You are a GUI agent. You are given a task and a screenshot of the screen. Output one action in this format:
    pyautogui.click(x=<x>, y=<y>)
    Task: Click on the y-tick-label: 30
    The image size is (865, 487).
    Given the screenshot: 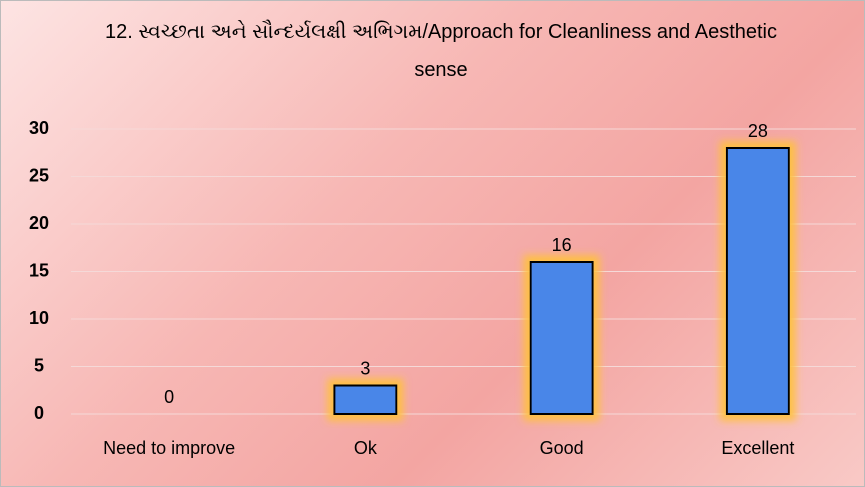 What is the action you would take?
    pyautogui.click(x=39, y=128)
    